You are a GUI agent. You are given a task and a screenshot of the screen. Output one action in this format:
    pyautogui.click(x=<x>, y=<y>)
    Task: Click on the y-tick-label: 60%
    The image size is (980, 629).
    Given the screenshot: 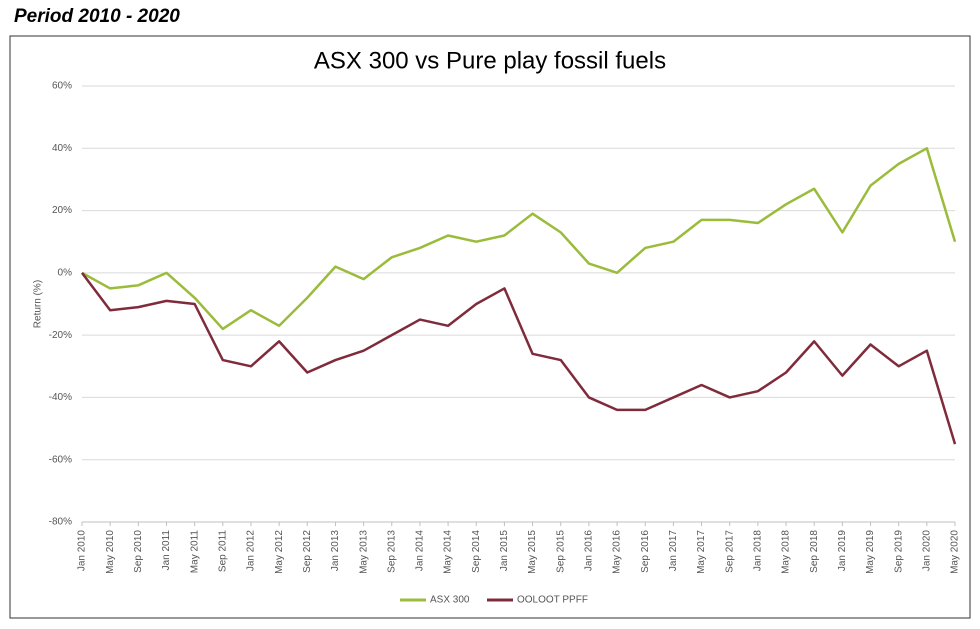 What is the action you would take?
    pyautogui.click(x=62, y=86)
    